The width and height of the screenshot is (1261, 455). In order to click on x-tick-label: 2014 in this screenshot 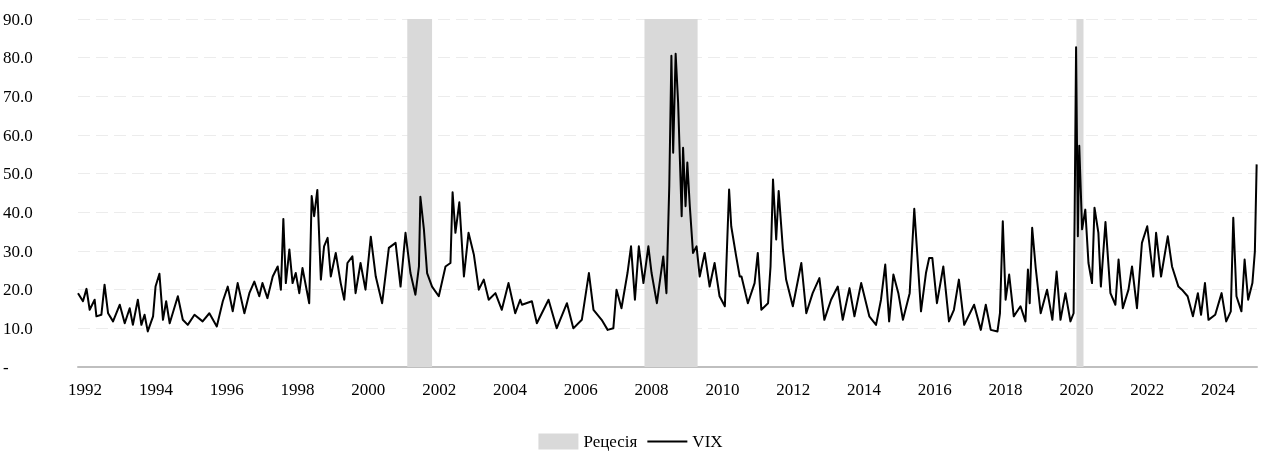, I will do `click(864, 389)`.